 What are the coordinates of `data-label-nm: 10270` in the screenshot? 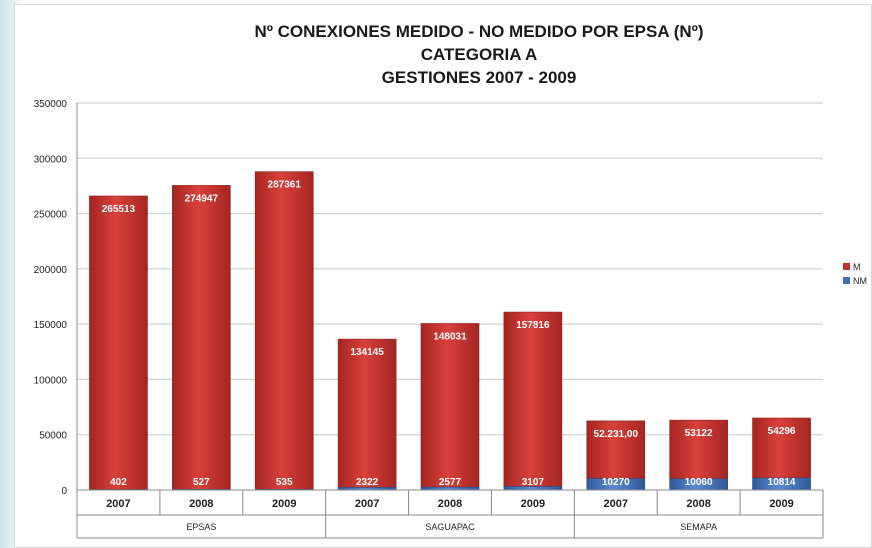 It's located at (616, 482).